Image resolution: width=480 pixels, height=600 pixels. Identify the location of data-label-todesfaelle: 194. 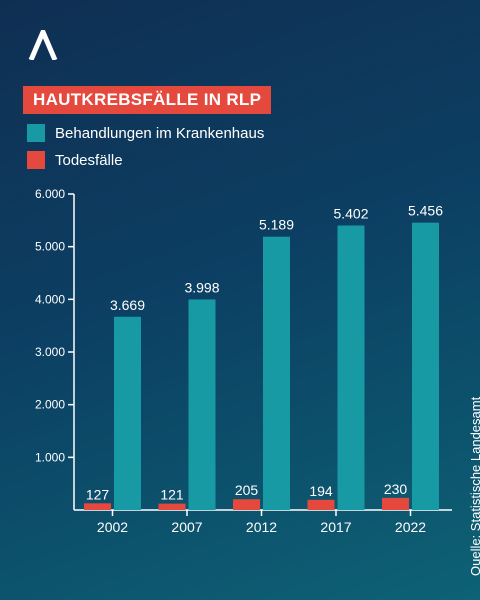
(321, 491).